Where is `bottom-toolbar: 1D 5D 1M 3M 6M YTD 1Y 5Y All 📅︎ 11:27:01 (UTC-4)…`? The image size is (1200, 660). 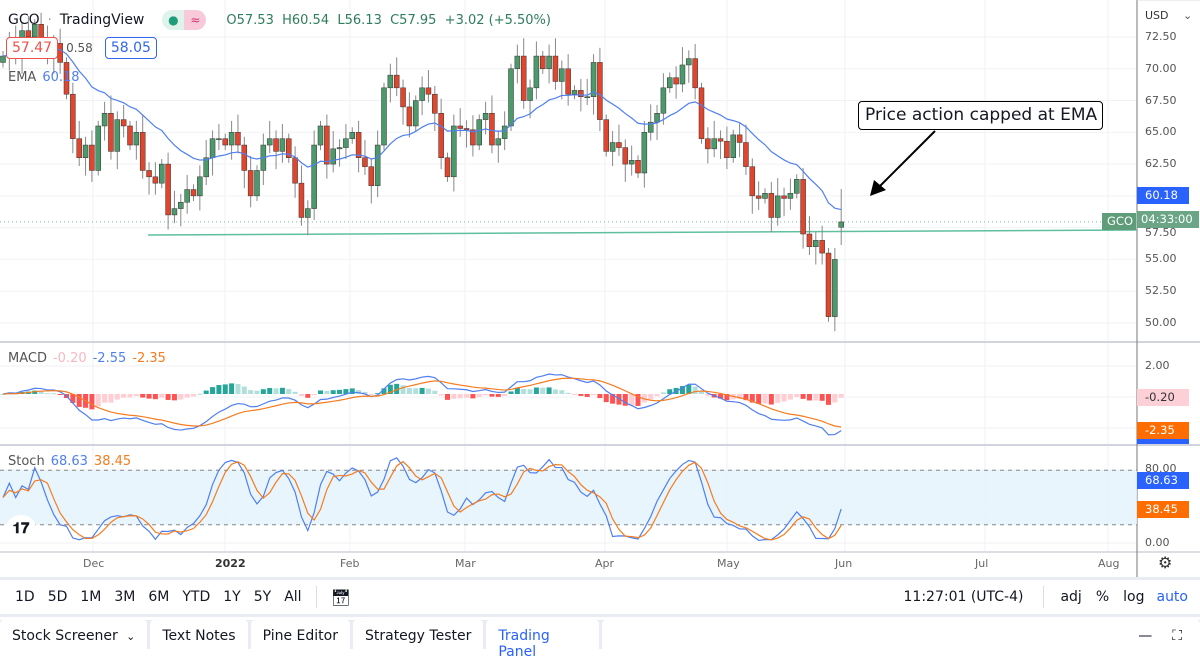
bottom-toolbar: 1D 5D 1M 3M 6M YTD 1Y 5Y All 📅︎ 11:27:01 (UTC-4)… is located at coordinates (600, 597).